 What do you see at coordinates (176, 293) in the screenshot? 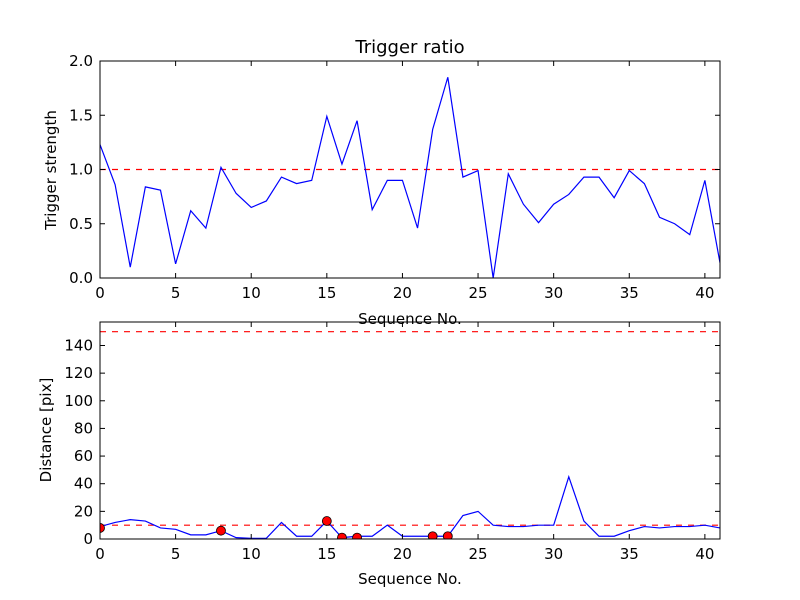
I see `trigger-x-tick-label: 5` at bounding box center [176, 293].